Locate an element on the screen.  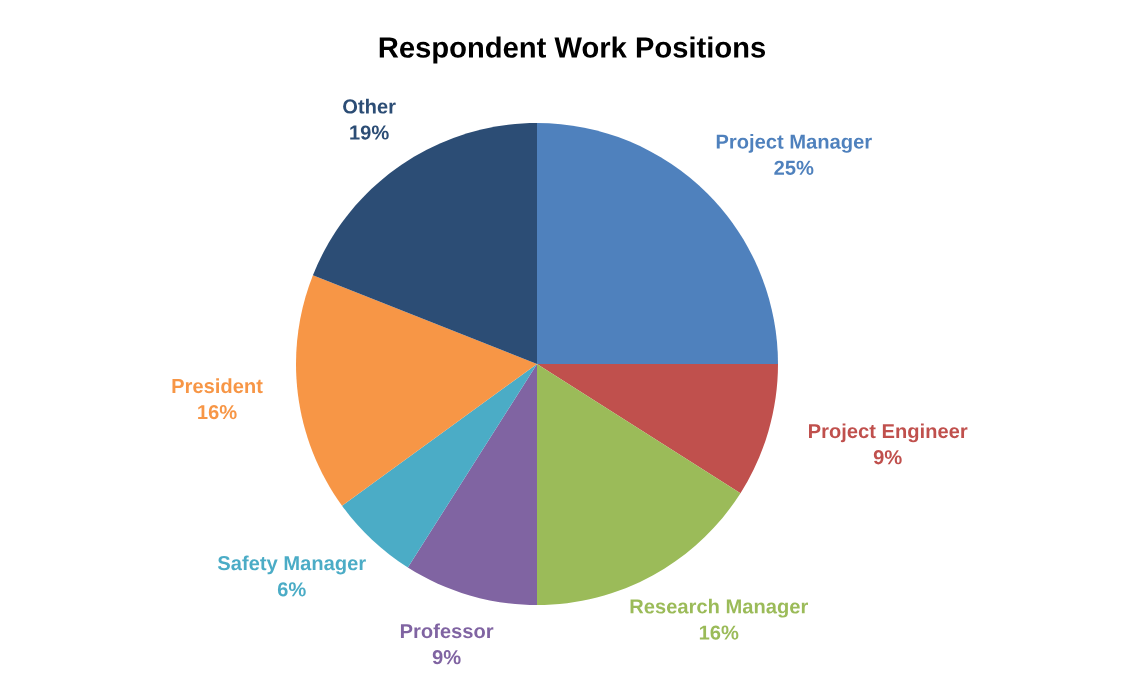
slice-label: Research Manager is located at coordinates (719, 608).